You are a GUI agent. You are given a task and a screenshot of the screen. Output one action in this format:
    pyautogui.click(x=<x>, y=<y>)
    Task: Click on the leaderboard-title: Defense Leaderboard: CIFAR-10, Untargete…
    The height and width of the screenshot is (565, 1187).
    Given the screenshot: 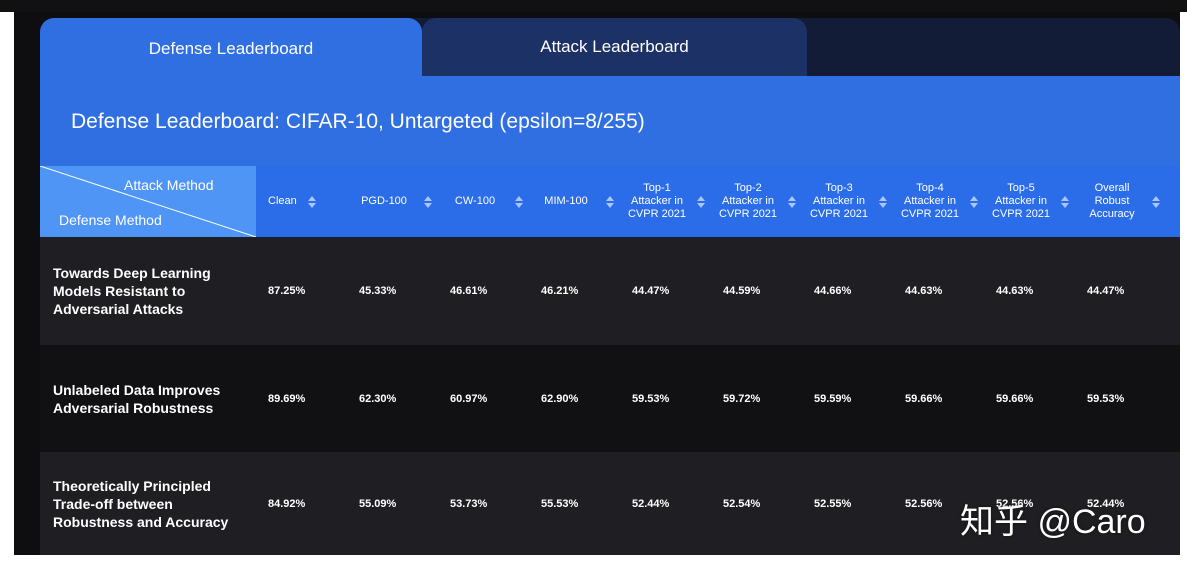 What is the action you would take?
    pyautogui.click(x=358, y=121)
    